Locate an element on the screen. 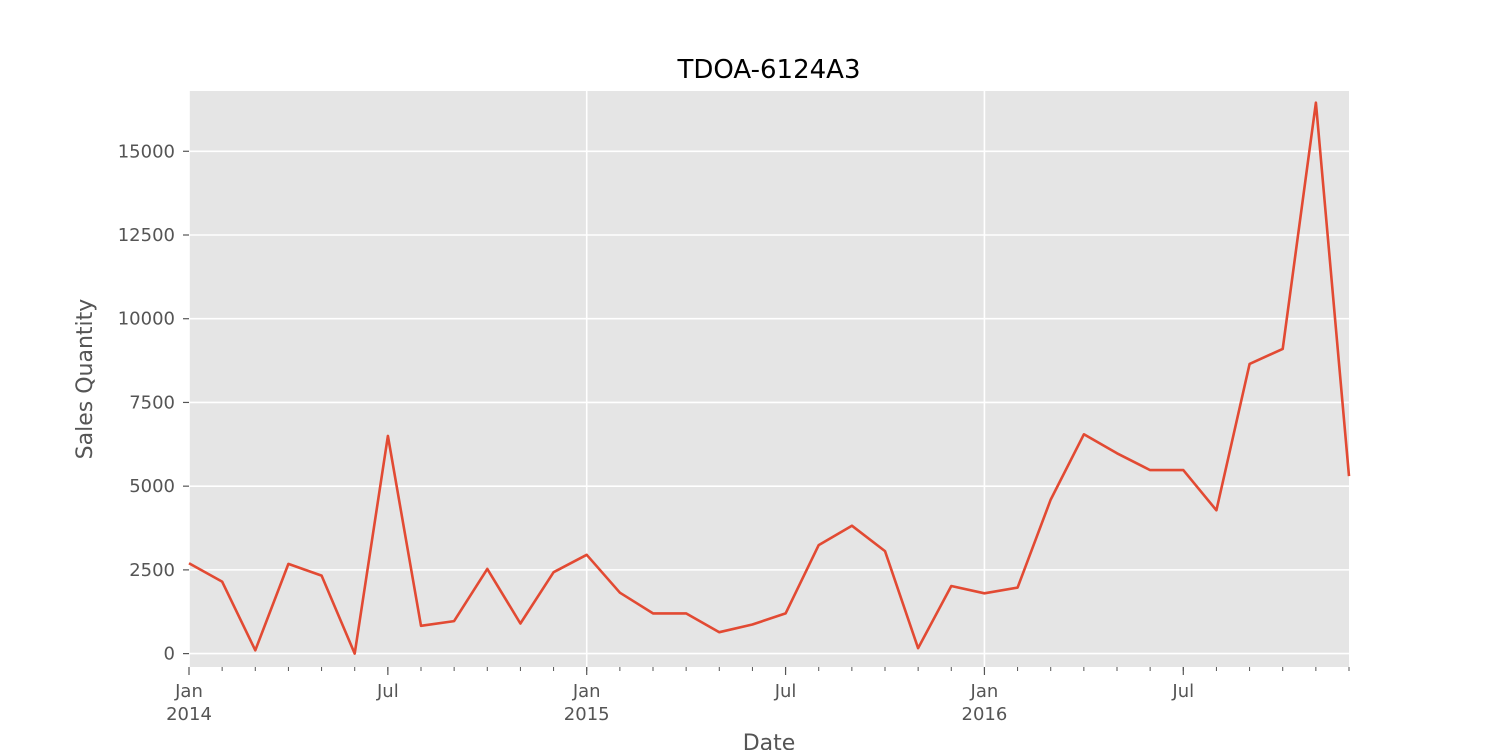  y-tick-label: 0 is located at coordinates (169, 654).